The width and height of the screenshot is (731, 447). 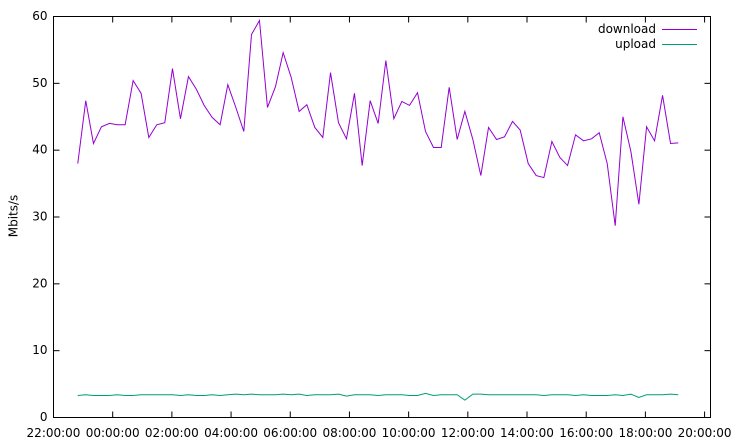 I want to click on x-tick-label: 10:00:00, so click(x=409, y=433).